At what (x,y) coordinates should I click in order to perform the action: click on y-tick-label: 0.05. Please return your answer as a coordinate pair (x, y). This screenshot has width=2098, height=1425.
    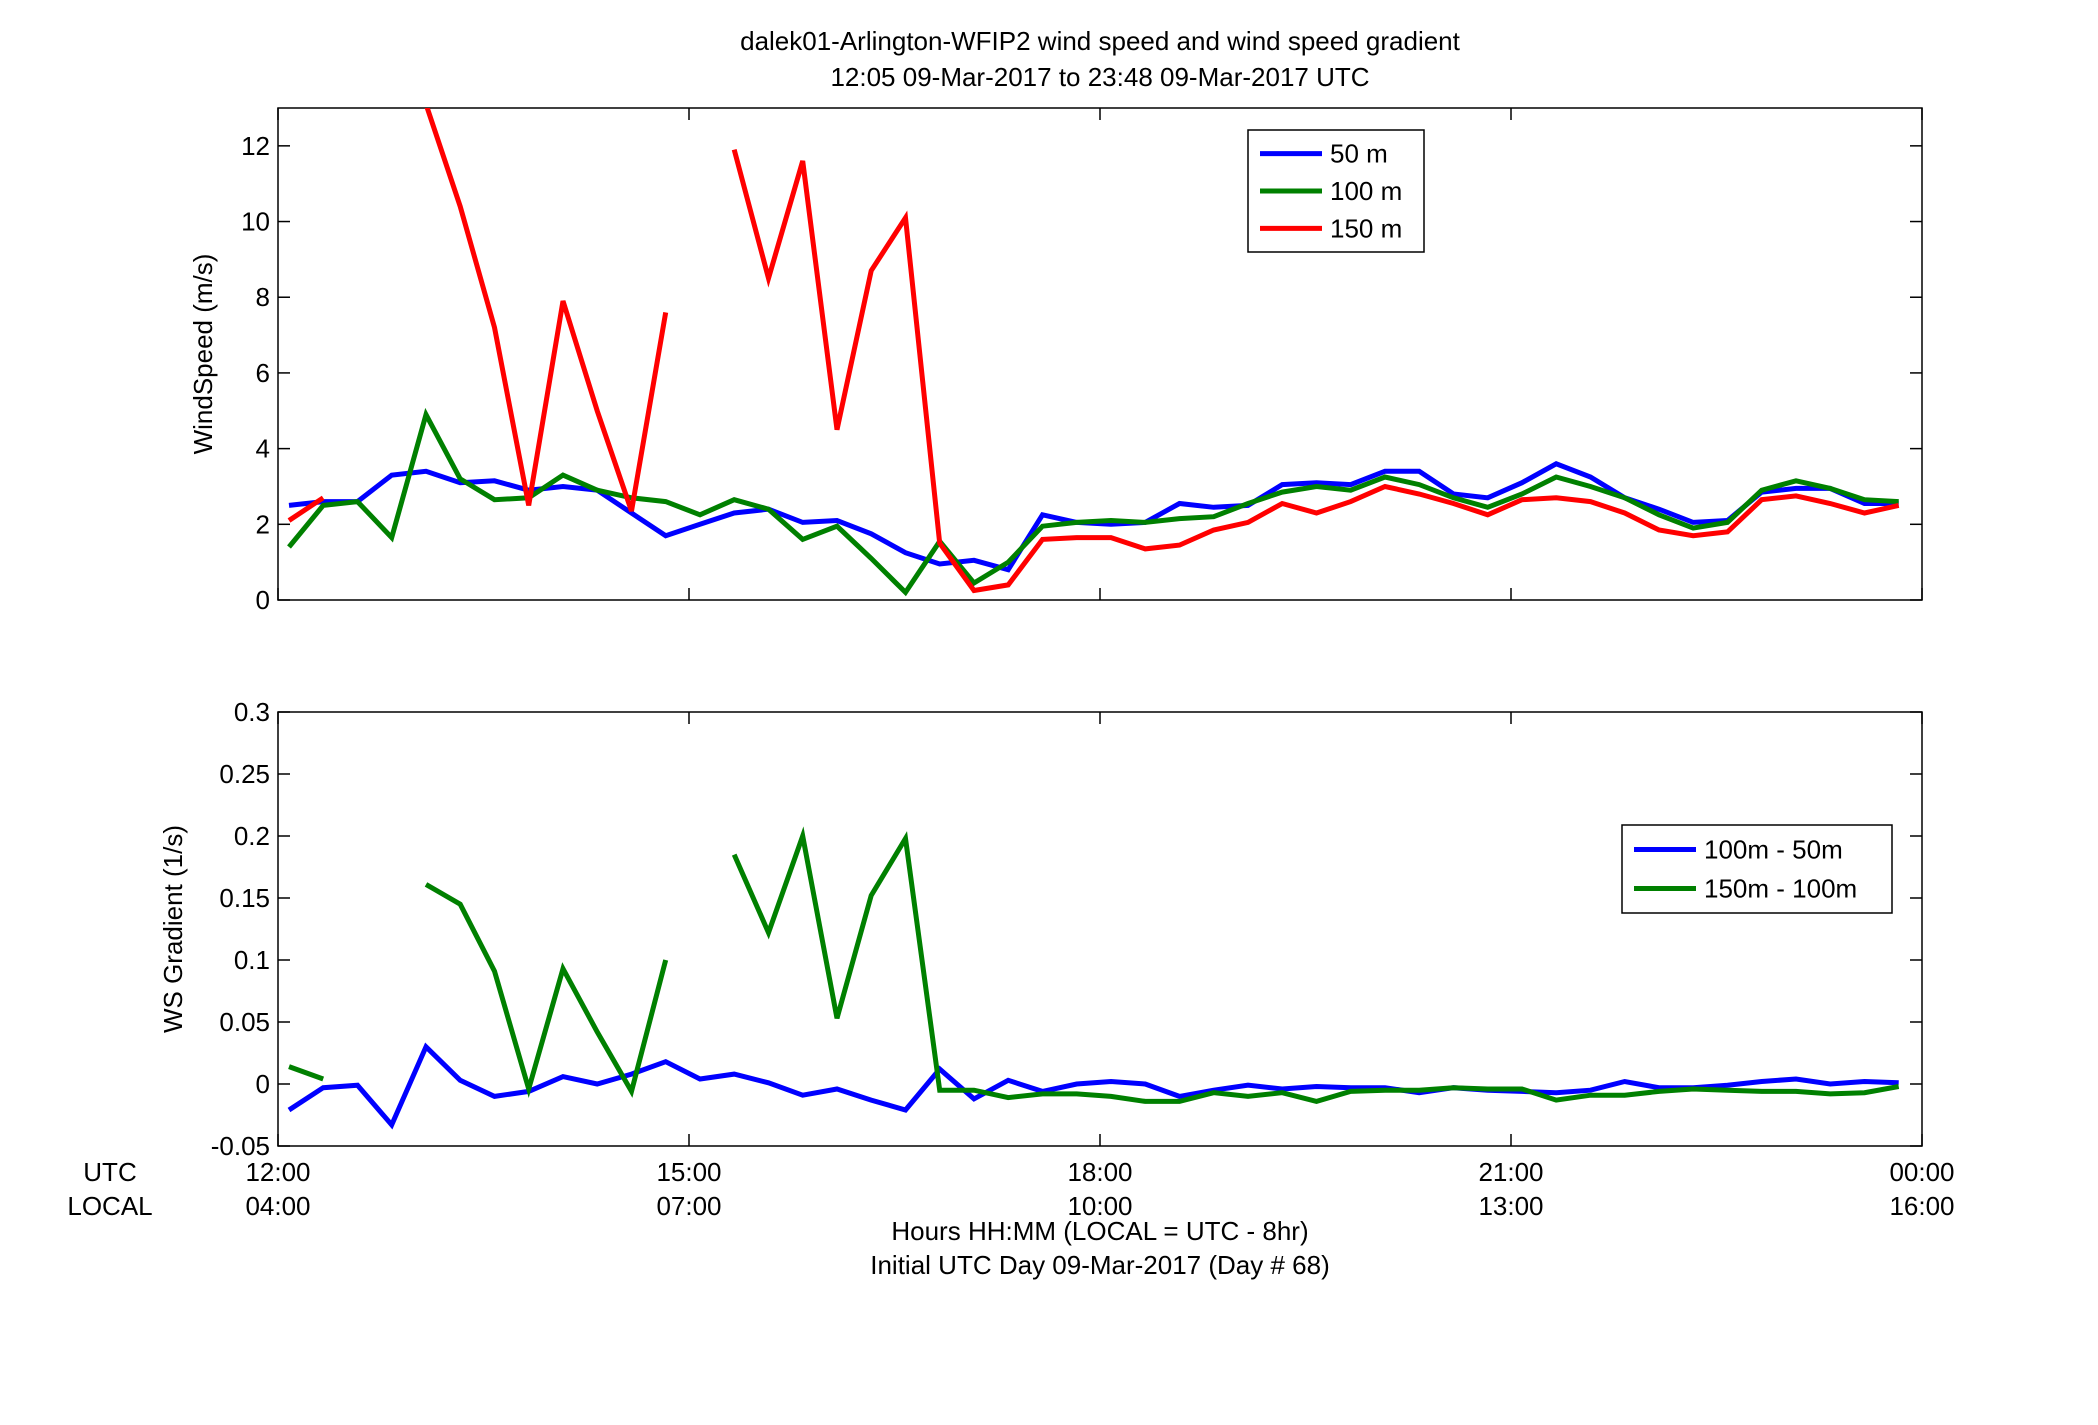
    Looking at the image, I should click on (244, 1022).